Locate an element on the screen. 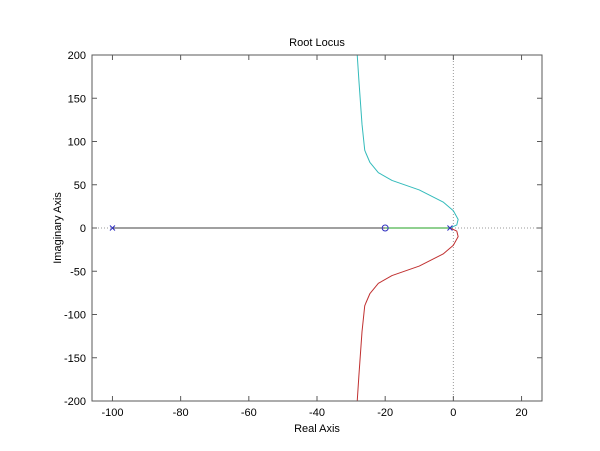 This screenshot has width=600, height=451. pole-zero-markers is located at coordinates (281, 228).